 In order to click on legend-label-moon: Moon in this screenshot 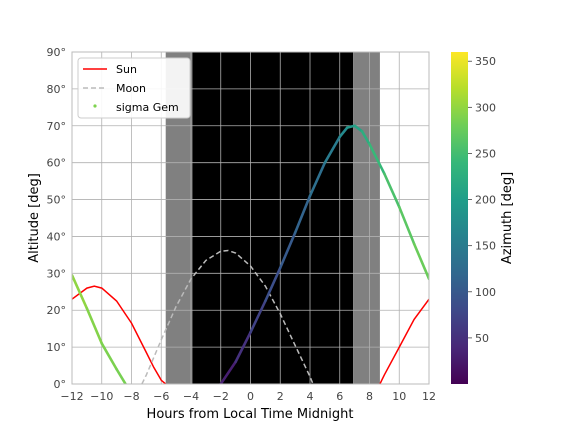, I will do `click(131, 88)`.